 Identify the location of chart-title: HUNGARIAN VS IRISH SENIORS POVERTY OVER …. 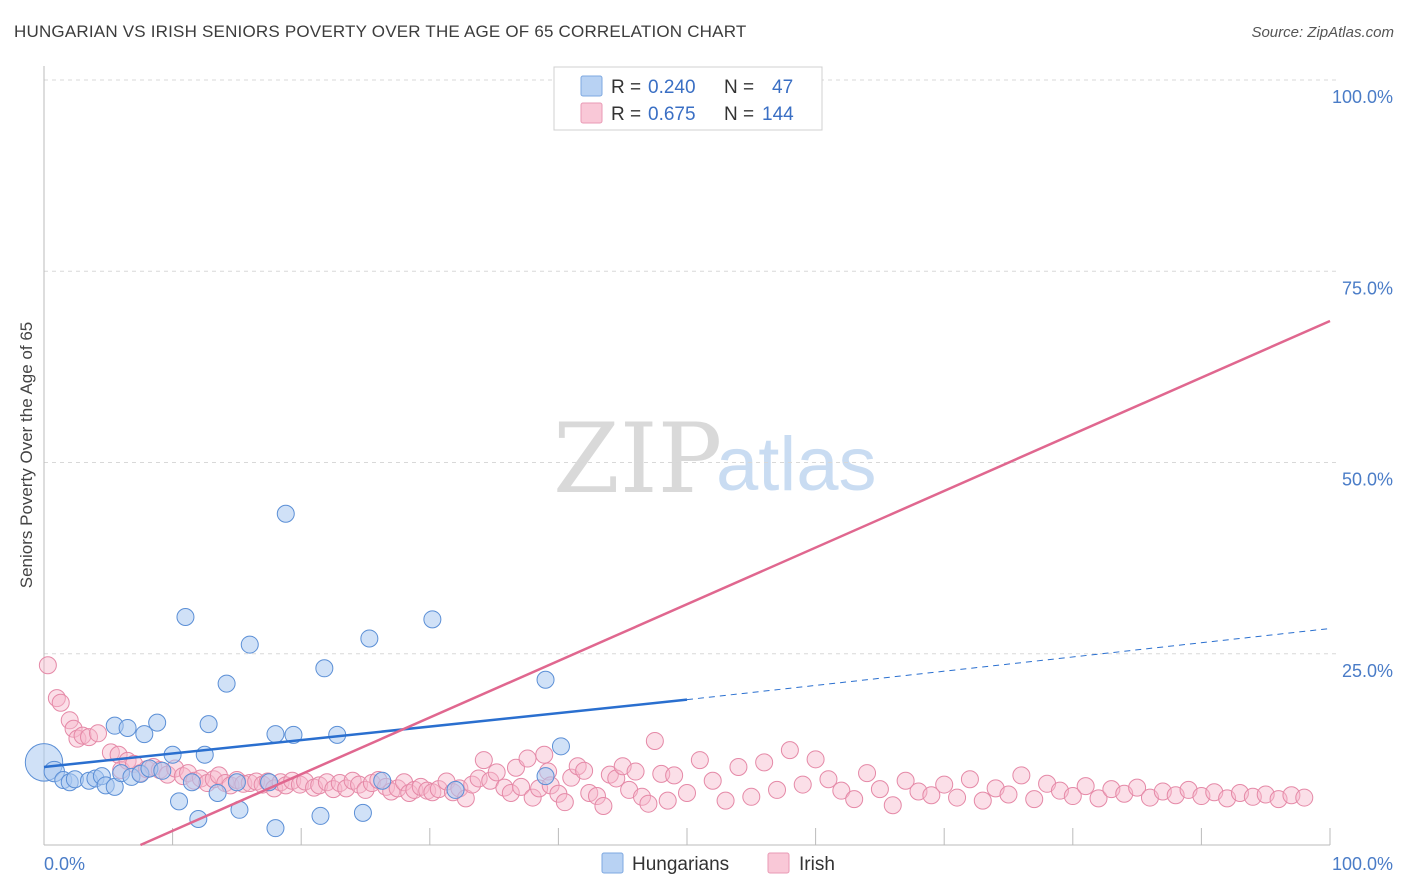
(380, 31).